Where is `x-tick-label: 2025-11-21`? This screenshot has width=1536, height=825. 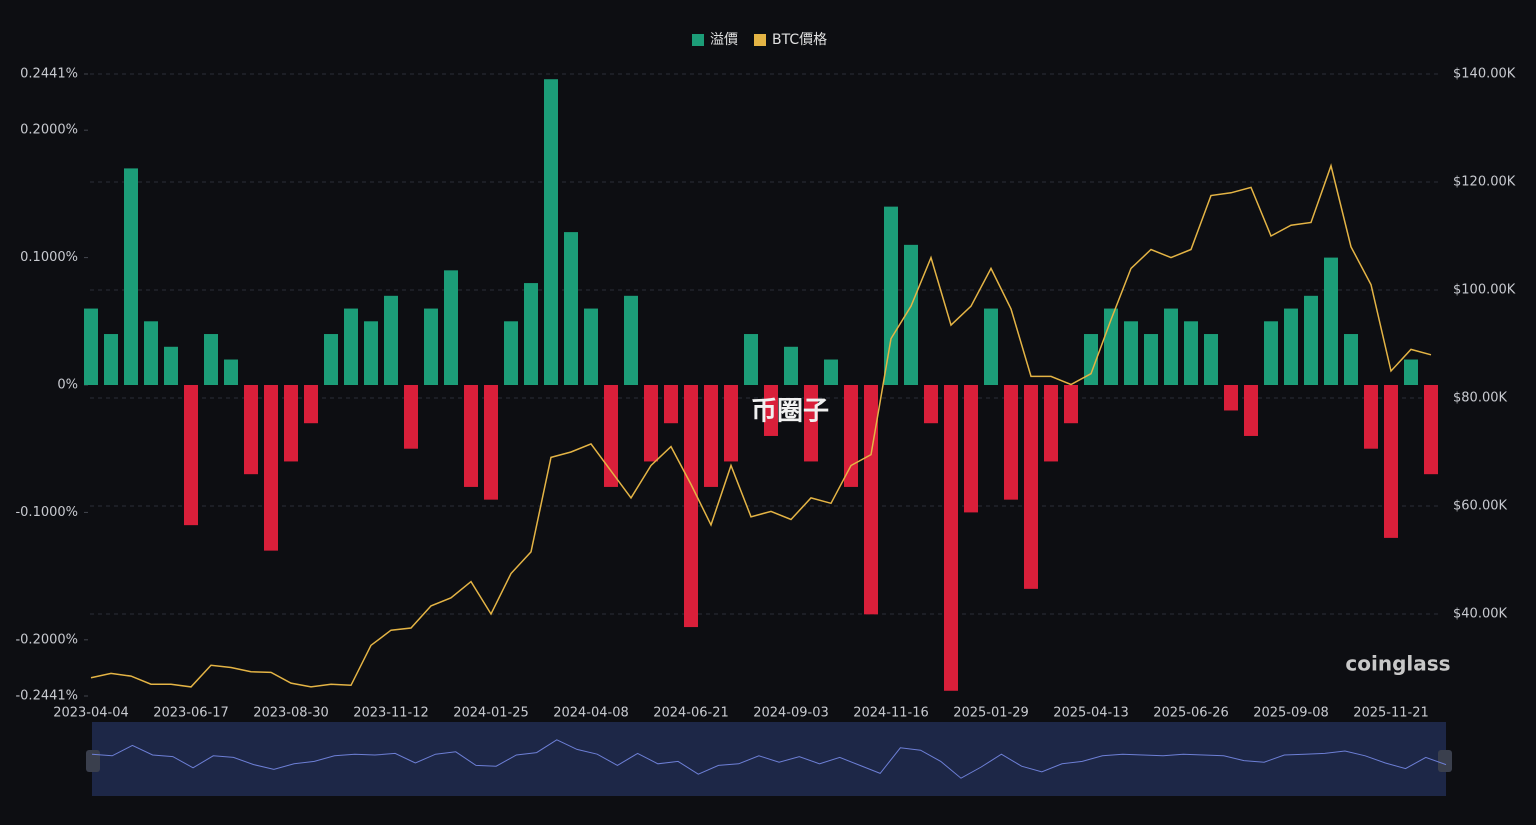
x-tick-label: 2025-11-21 is located at coordinates (1391, 713).